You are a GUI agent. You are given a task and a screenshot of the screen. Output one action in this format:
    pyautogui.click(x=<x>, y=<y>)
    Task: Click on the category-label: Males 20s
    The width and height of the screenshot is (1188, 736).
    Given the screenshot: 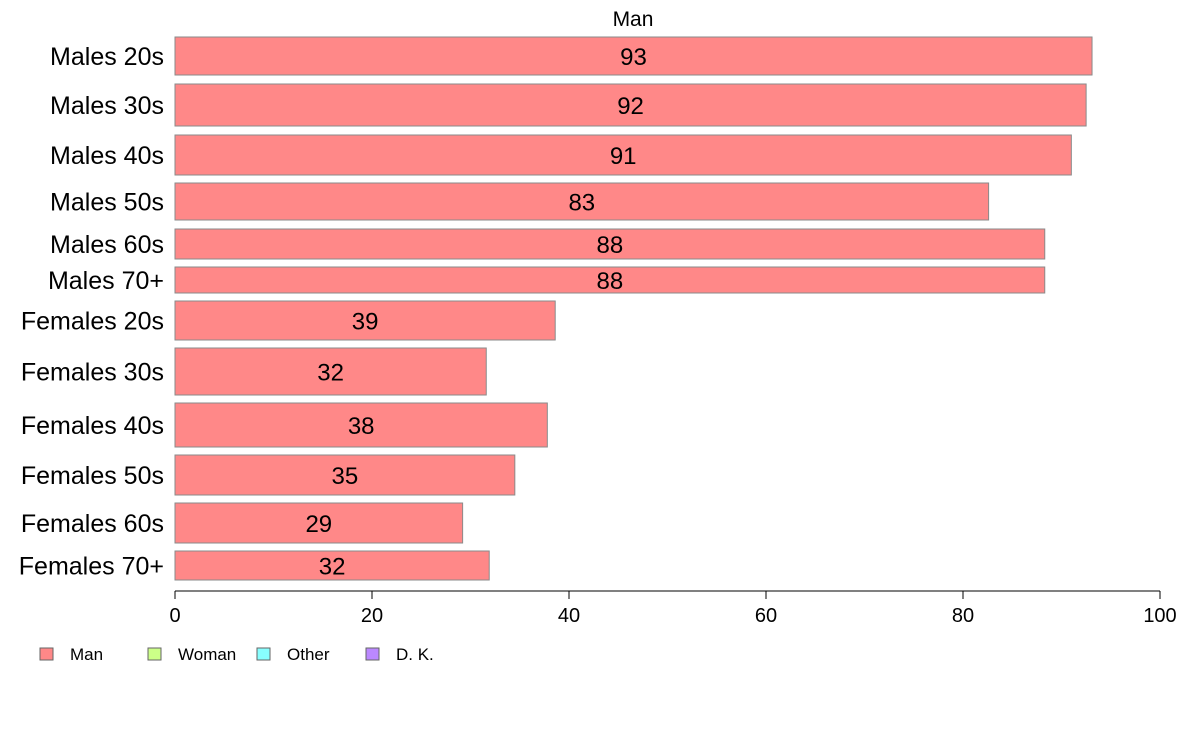 What is the action you would take?
    pyautogui.click(x=107, y=57)
    